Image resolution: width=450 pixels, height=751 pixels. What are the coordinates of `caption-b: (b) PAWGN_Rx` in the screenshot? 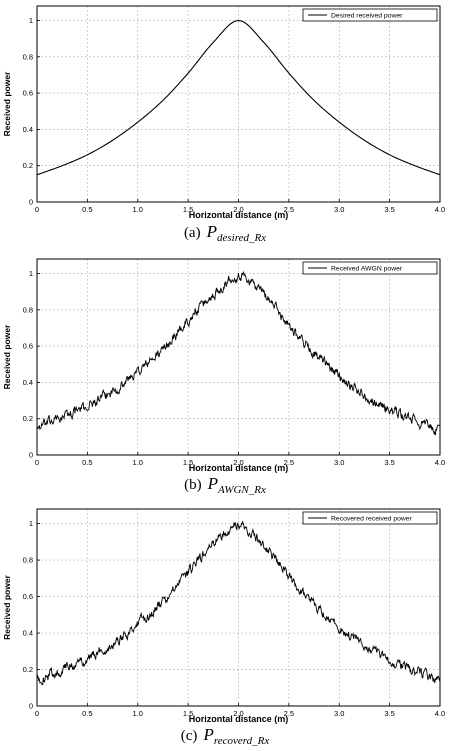 It's located at (225, 485).